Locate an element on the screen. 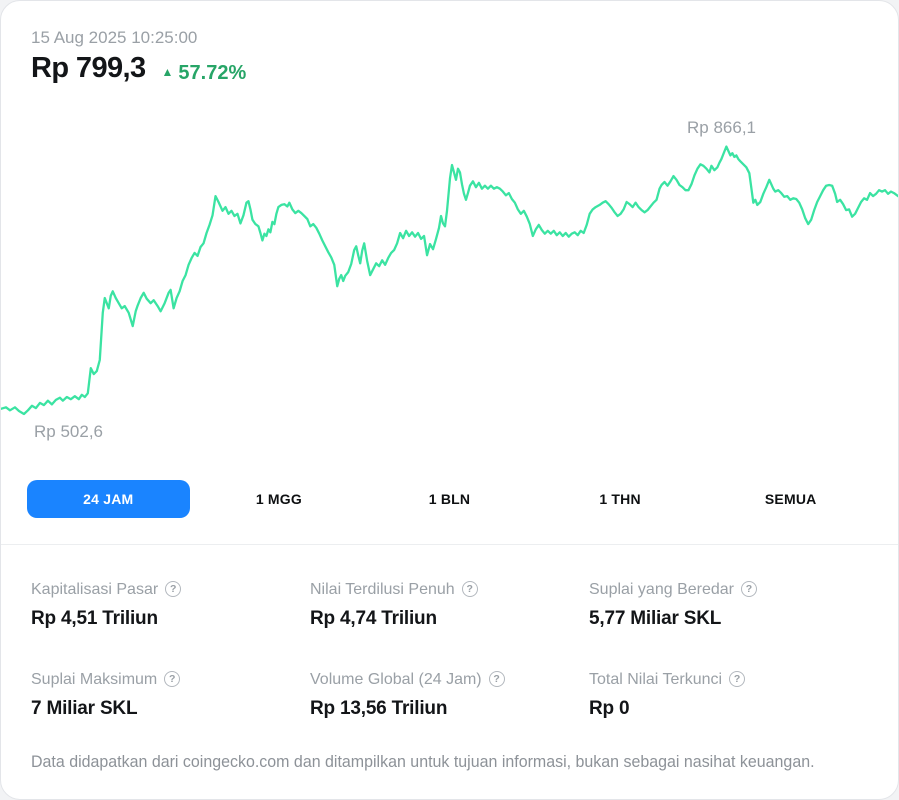 Image resolution: width=899 pixels, height=800 pixels. stat-value: Rp 0 is located at coordinates (609, 708).